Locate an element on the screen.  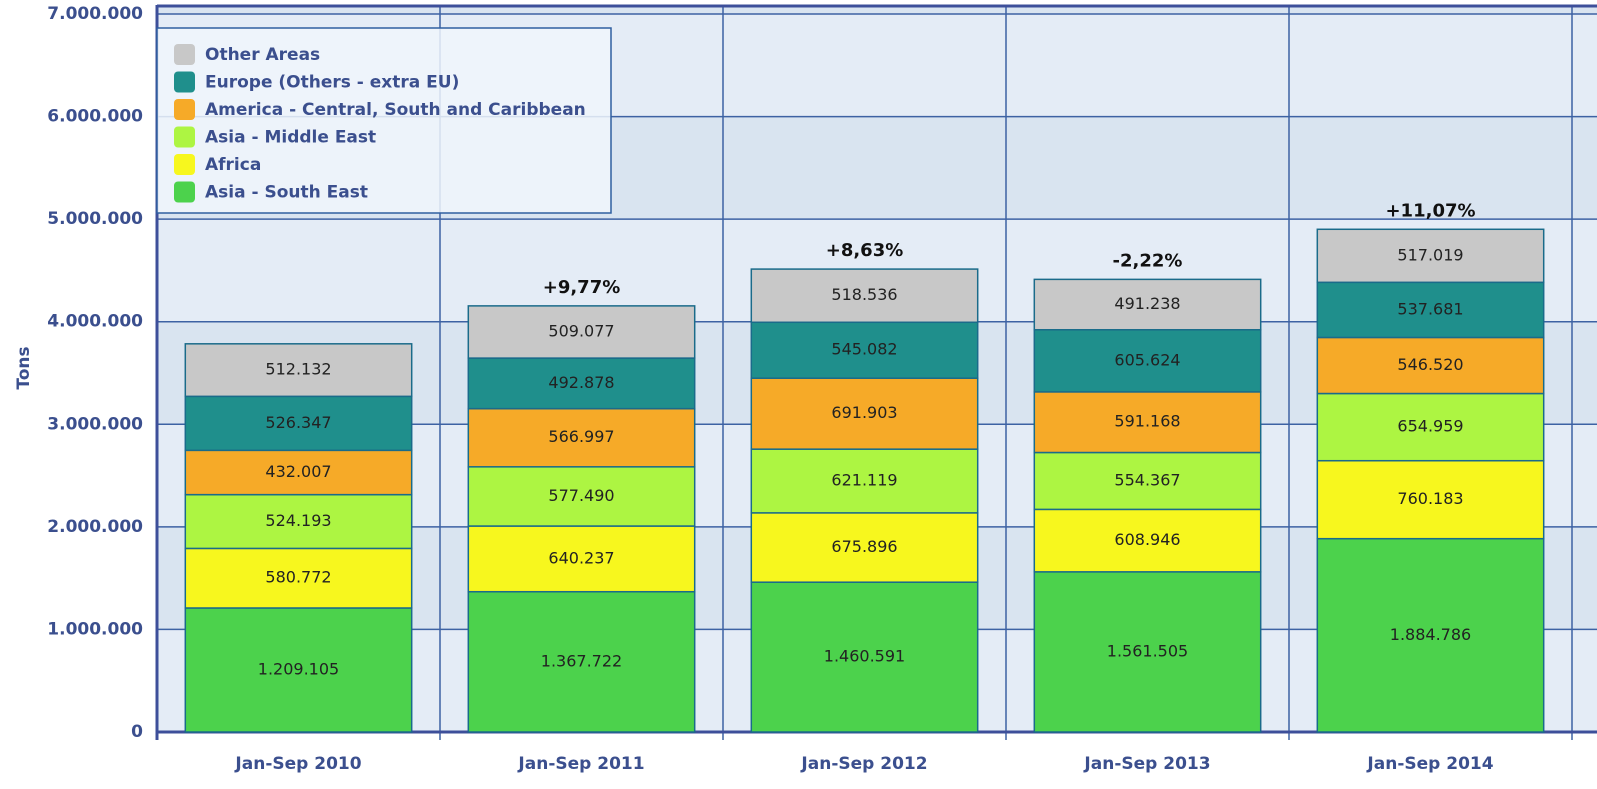
data-label: 491.238 is located at coordinates (1147, 303).